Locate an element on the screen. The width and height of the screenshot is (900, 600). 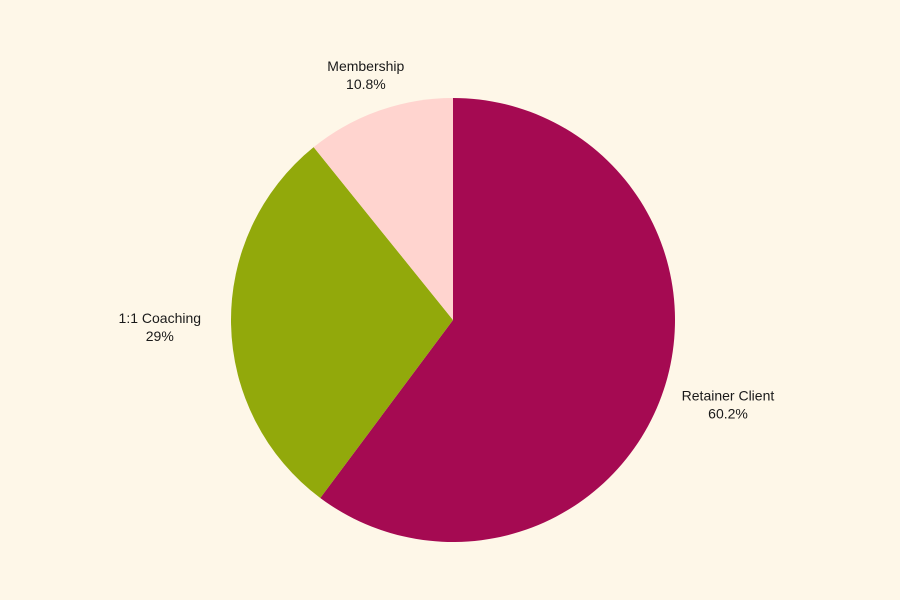
pie-slice-1-1-coaching is located at coordinates (341, 322).